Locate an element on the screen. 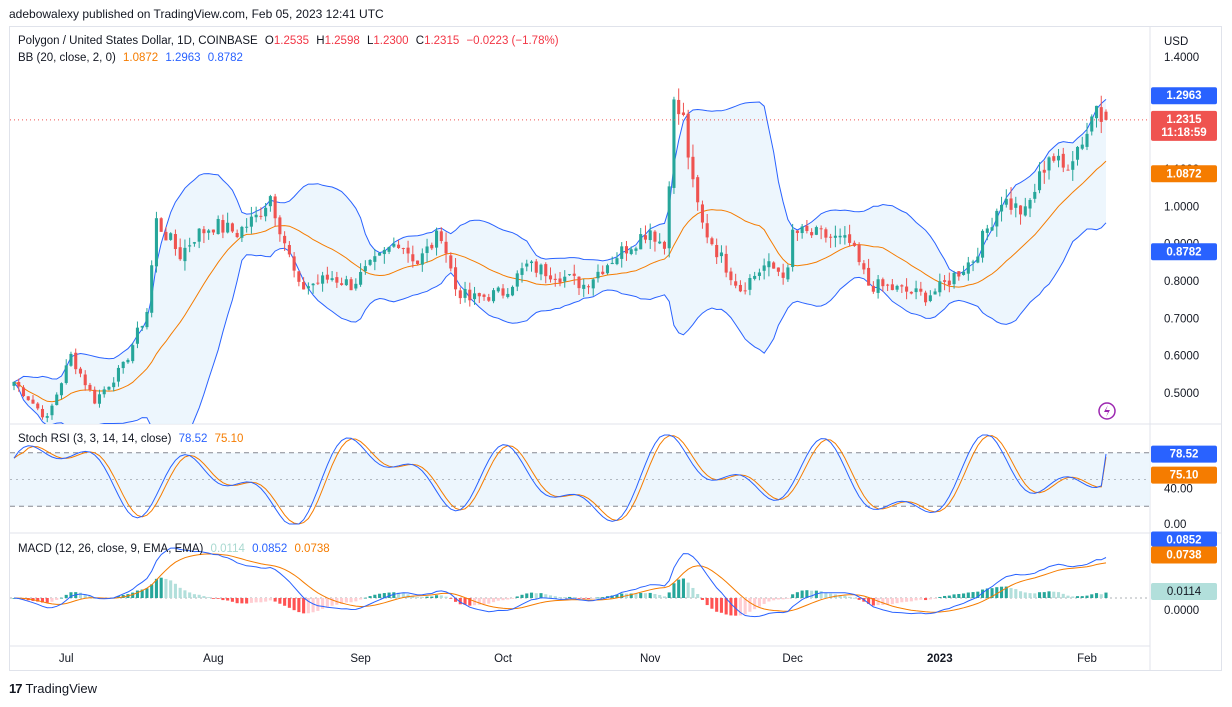 This screenshot has height=707, width=1232. macd-signal-badge: 0.0738 is located at coordinates (1184, 555).